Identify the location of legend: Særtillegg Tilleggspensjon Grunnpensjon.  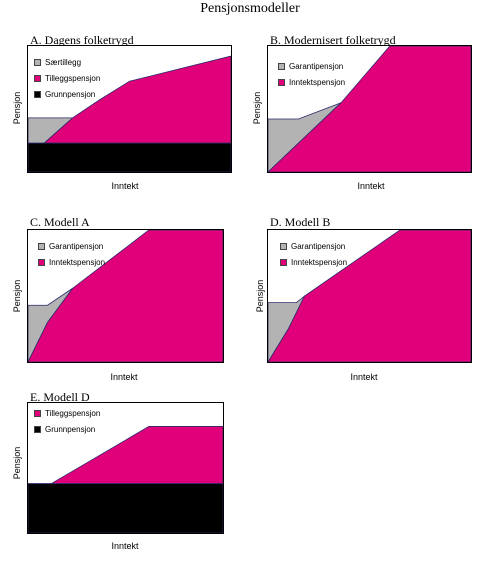
(67, 78).